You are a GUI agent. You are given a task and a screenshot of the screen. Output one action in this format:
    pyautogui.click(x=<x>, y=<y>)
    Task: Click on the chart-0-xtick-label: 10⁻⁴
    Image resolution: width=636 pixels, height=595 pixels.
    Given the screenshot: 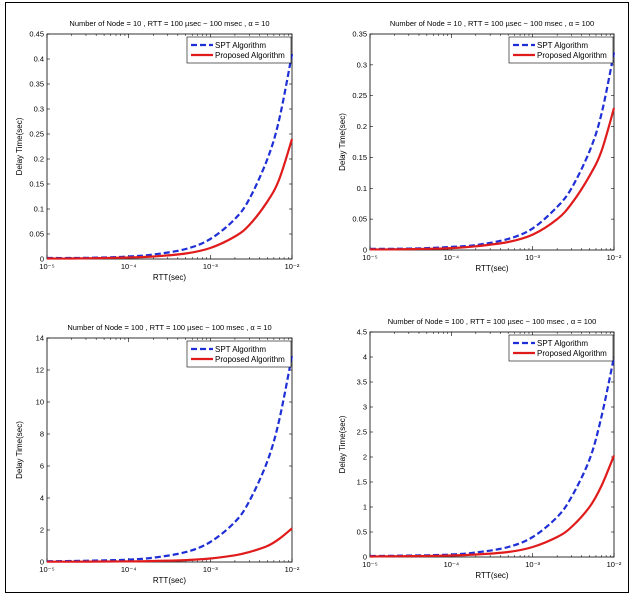 What is the action you would take?
    pyautogui.click(x=129, y=266)
    